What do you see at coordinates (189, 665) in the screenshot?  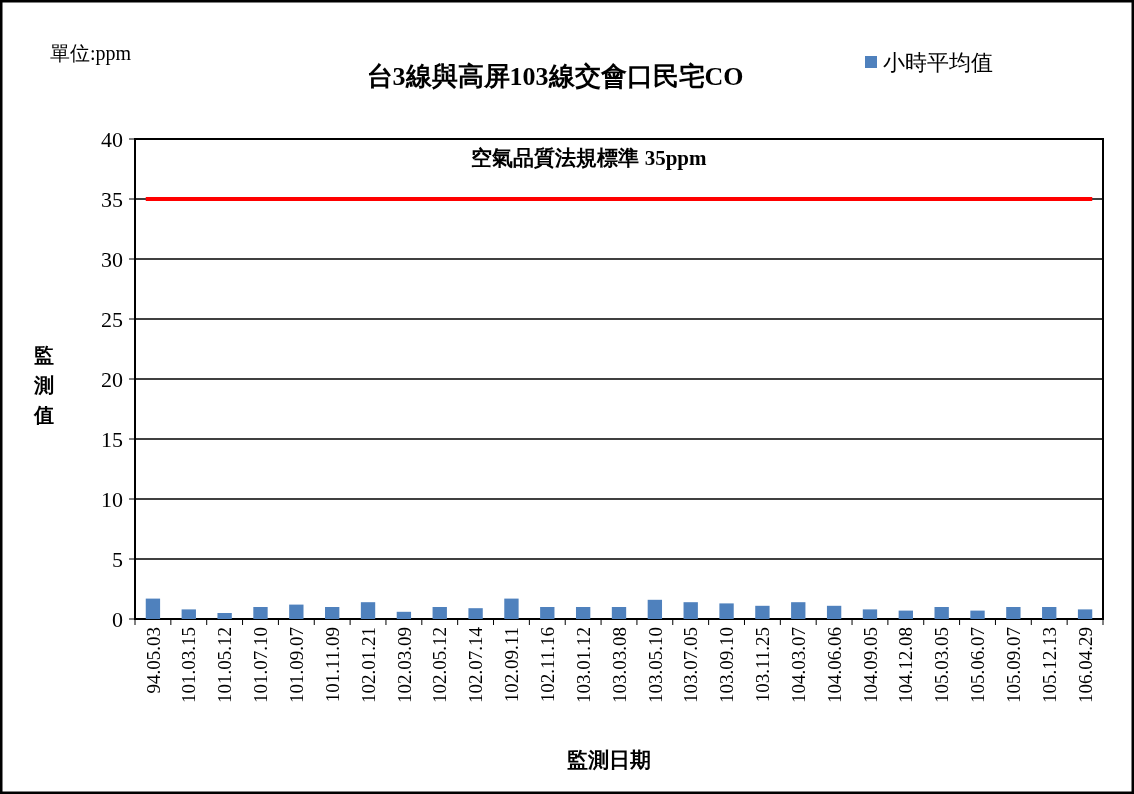 I see `x-tick-label: 101.03.15` at bounding box center [189, 665].